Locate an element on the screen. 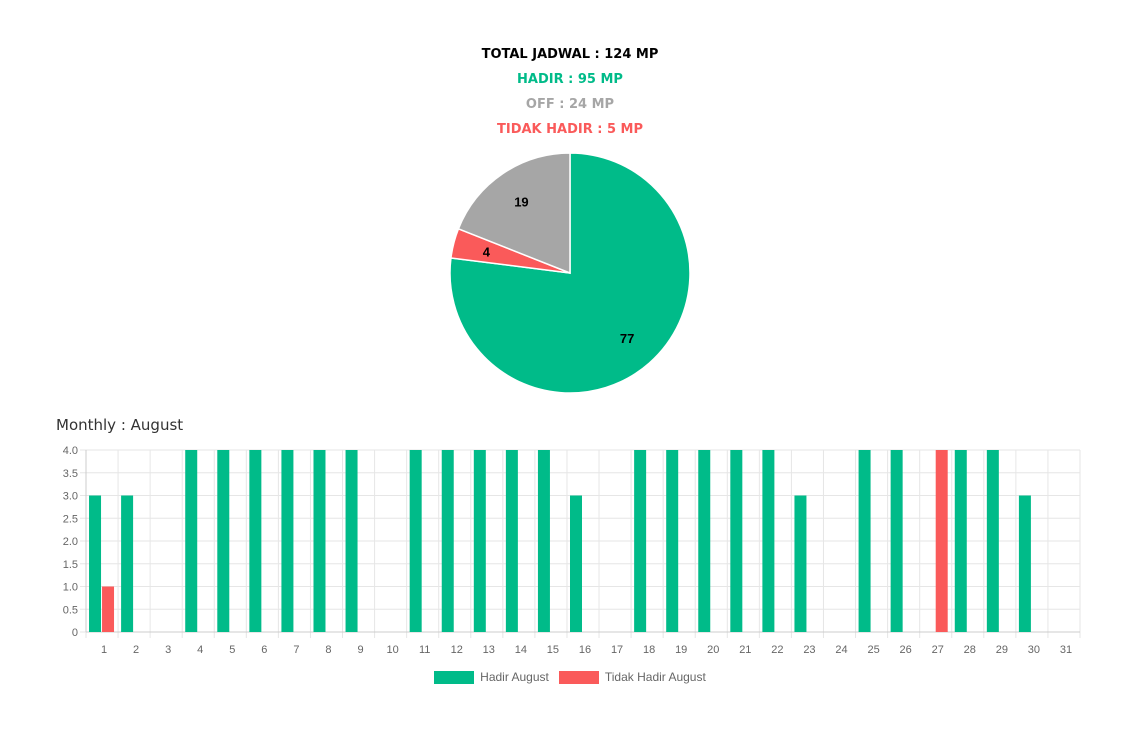 The image size is (1140, 738). y-tick-label: 4.0 is located at coordinates (70, 451).